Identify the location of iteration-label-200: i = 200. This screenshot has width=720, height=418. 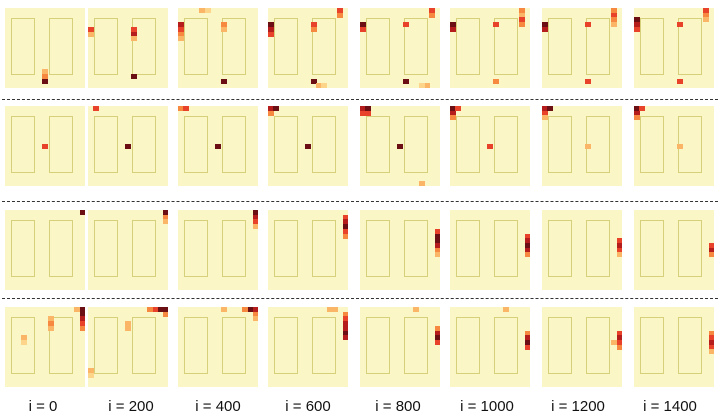
(131, 406).